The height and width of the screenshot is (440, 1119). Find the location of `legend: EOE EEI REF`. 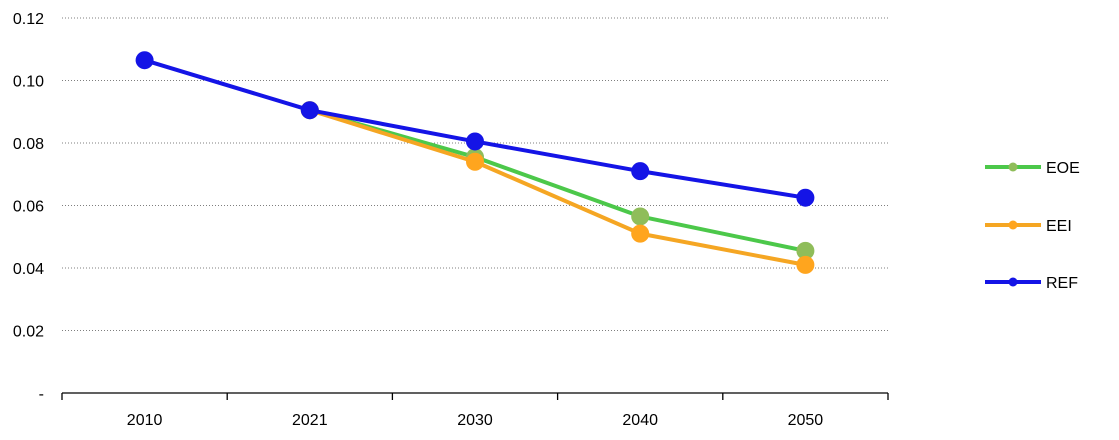

legend: EOE EEI REF is located at coordinates (1032, 226).